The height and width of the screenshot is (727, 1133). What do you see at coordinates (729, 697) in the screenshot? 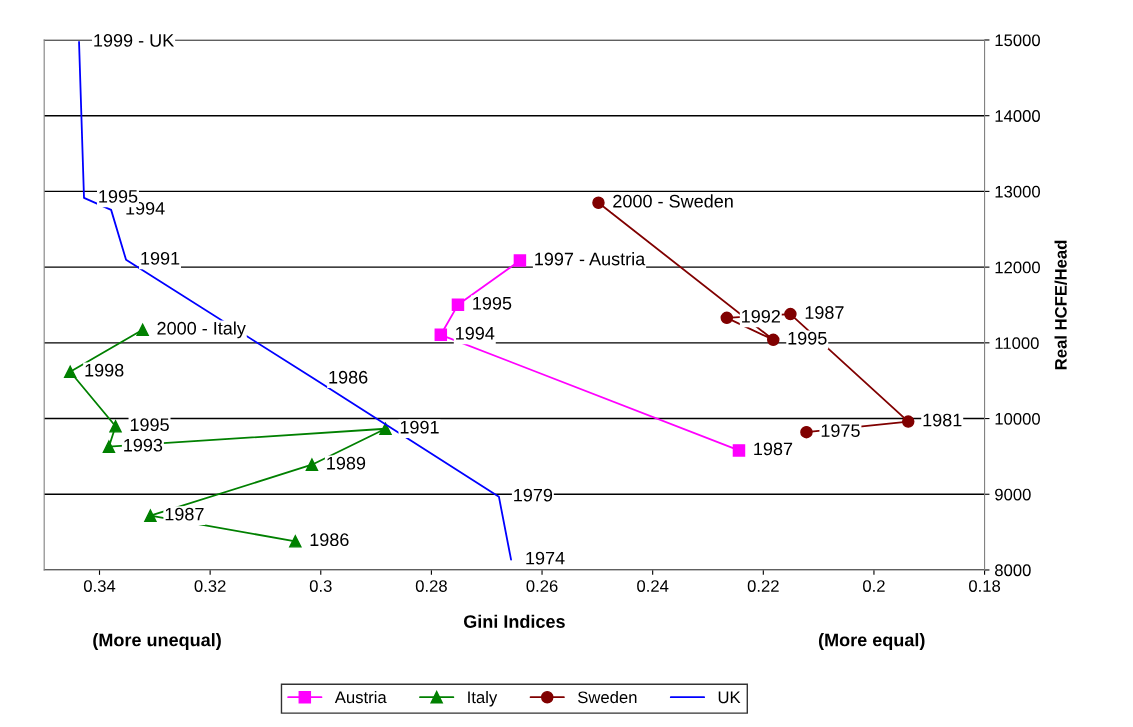
I see `legend-label: UK` at bounding box center [729, 697].